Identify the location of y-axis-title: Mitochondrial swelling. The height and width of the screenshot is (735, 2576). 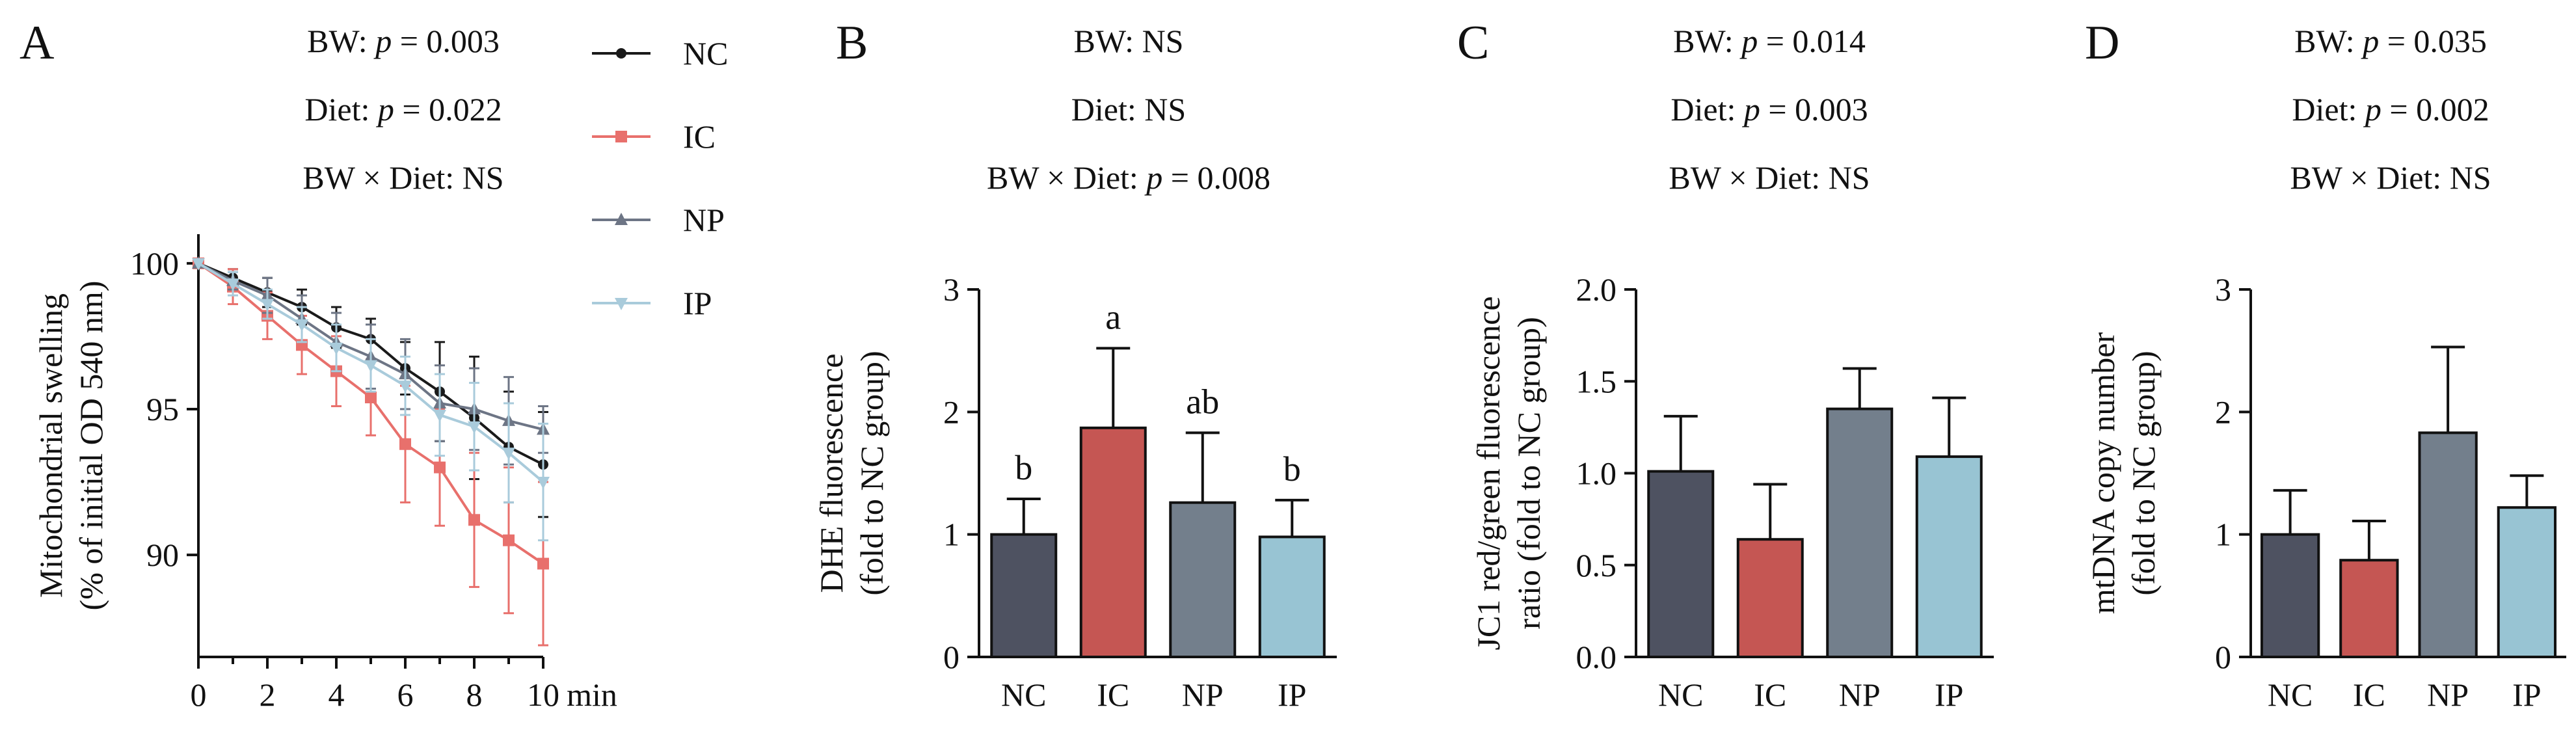
(51, 445).